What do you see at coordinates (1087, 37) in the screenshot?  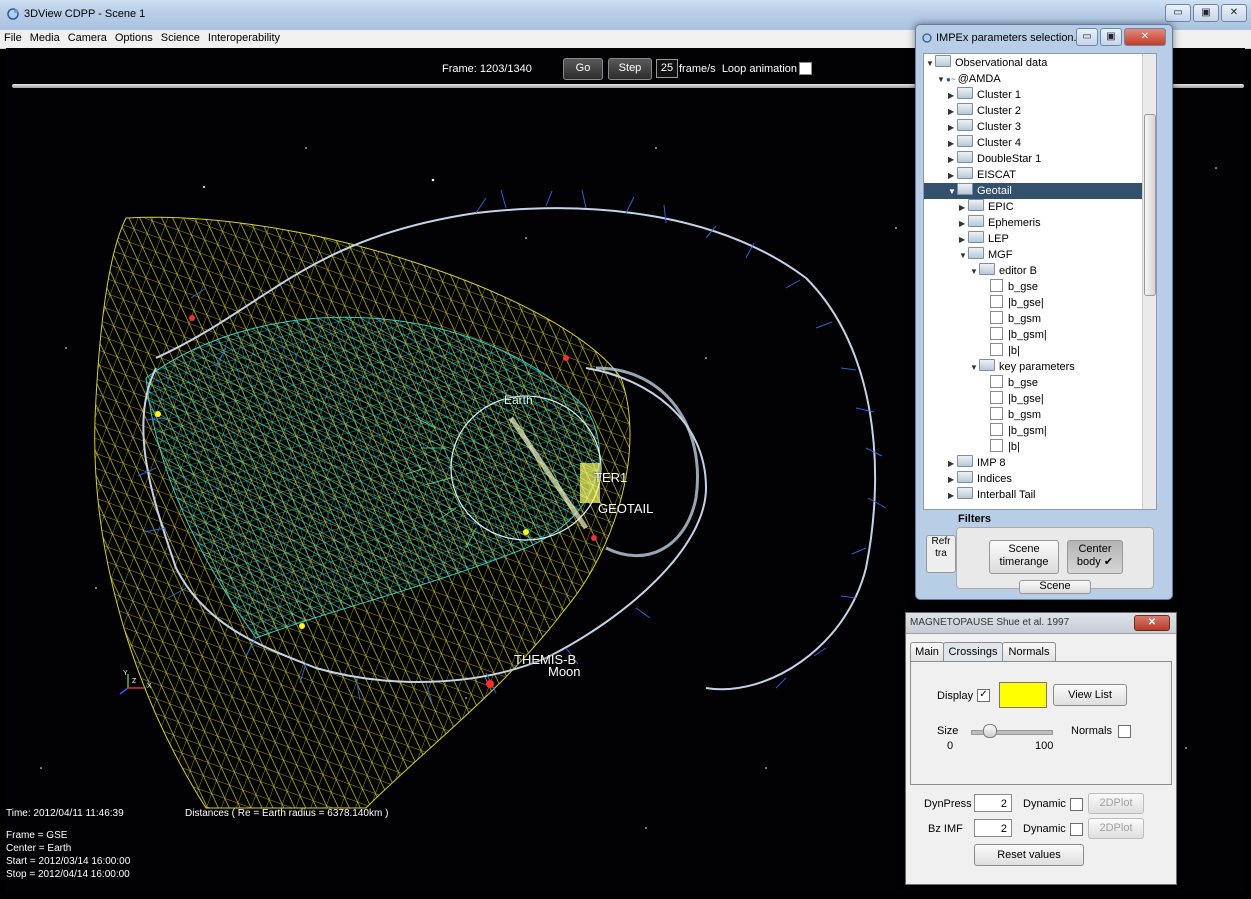 I see `impex-minimize-button: ▭` at bounding box center [1087, 37].